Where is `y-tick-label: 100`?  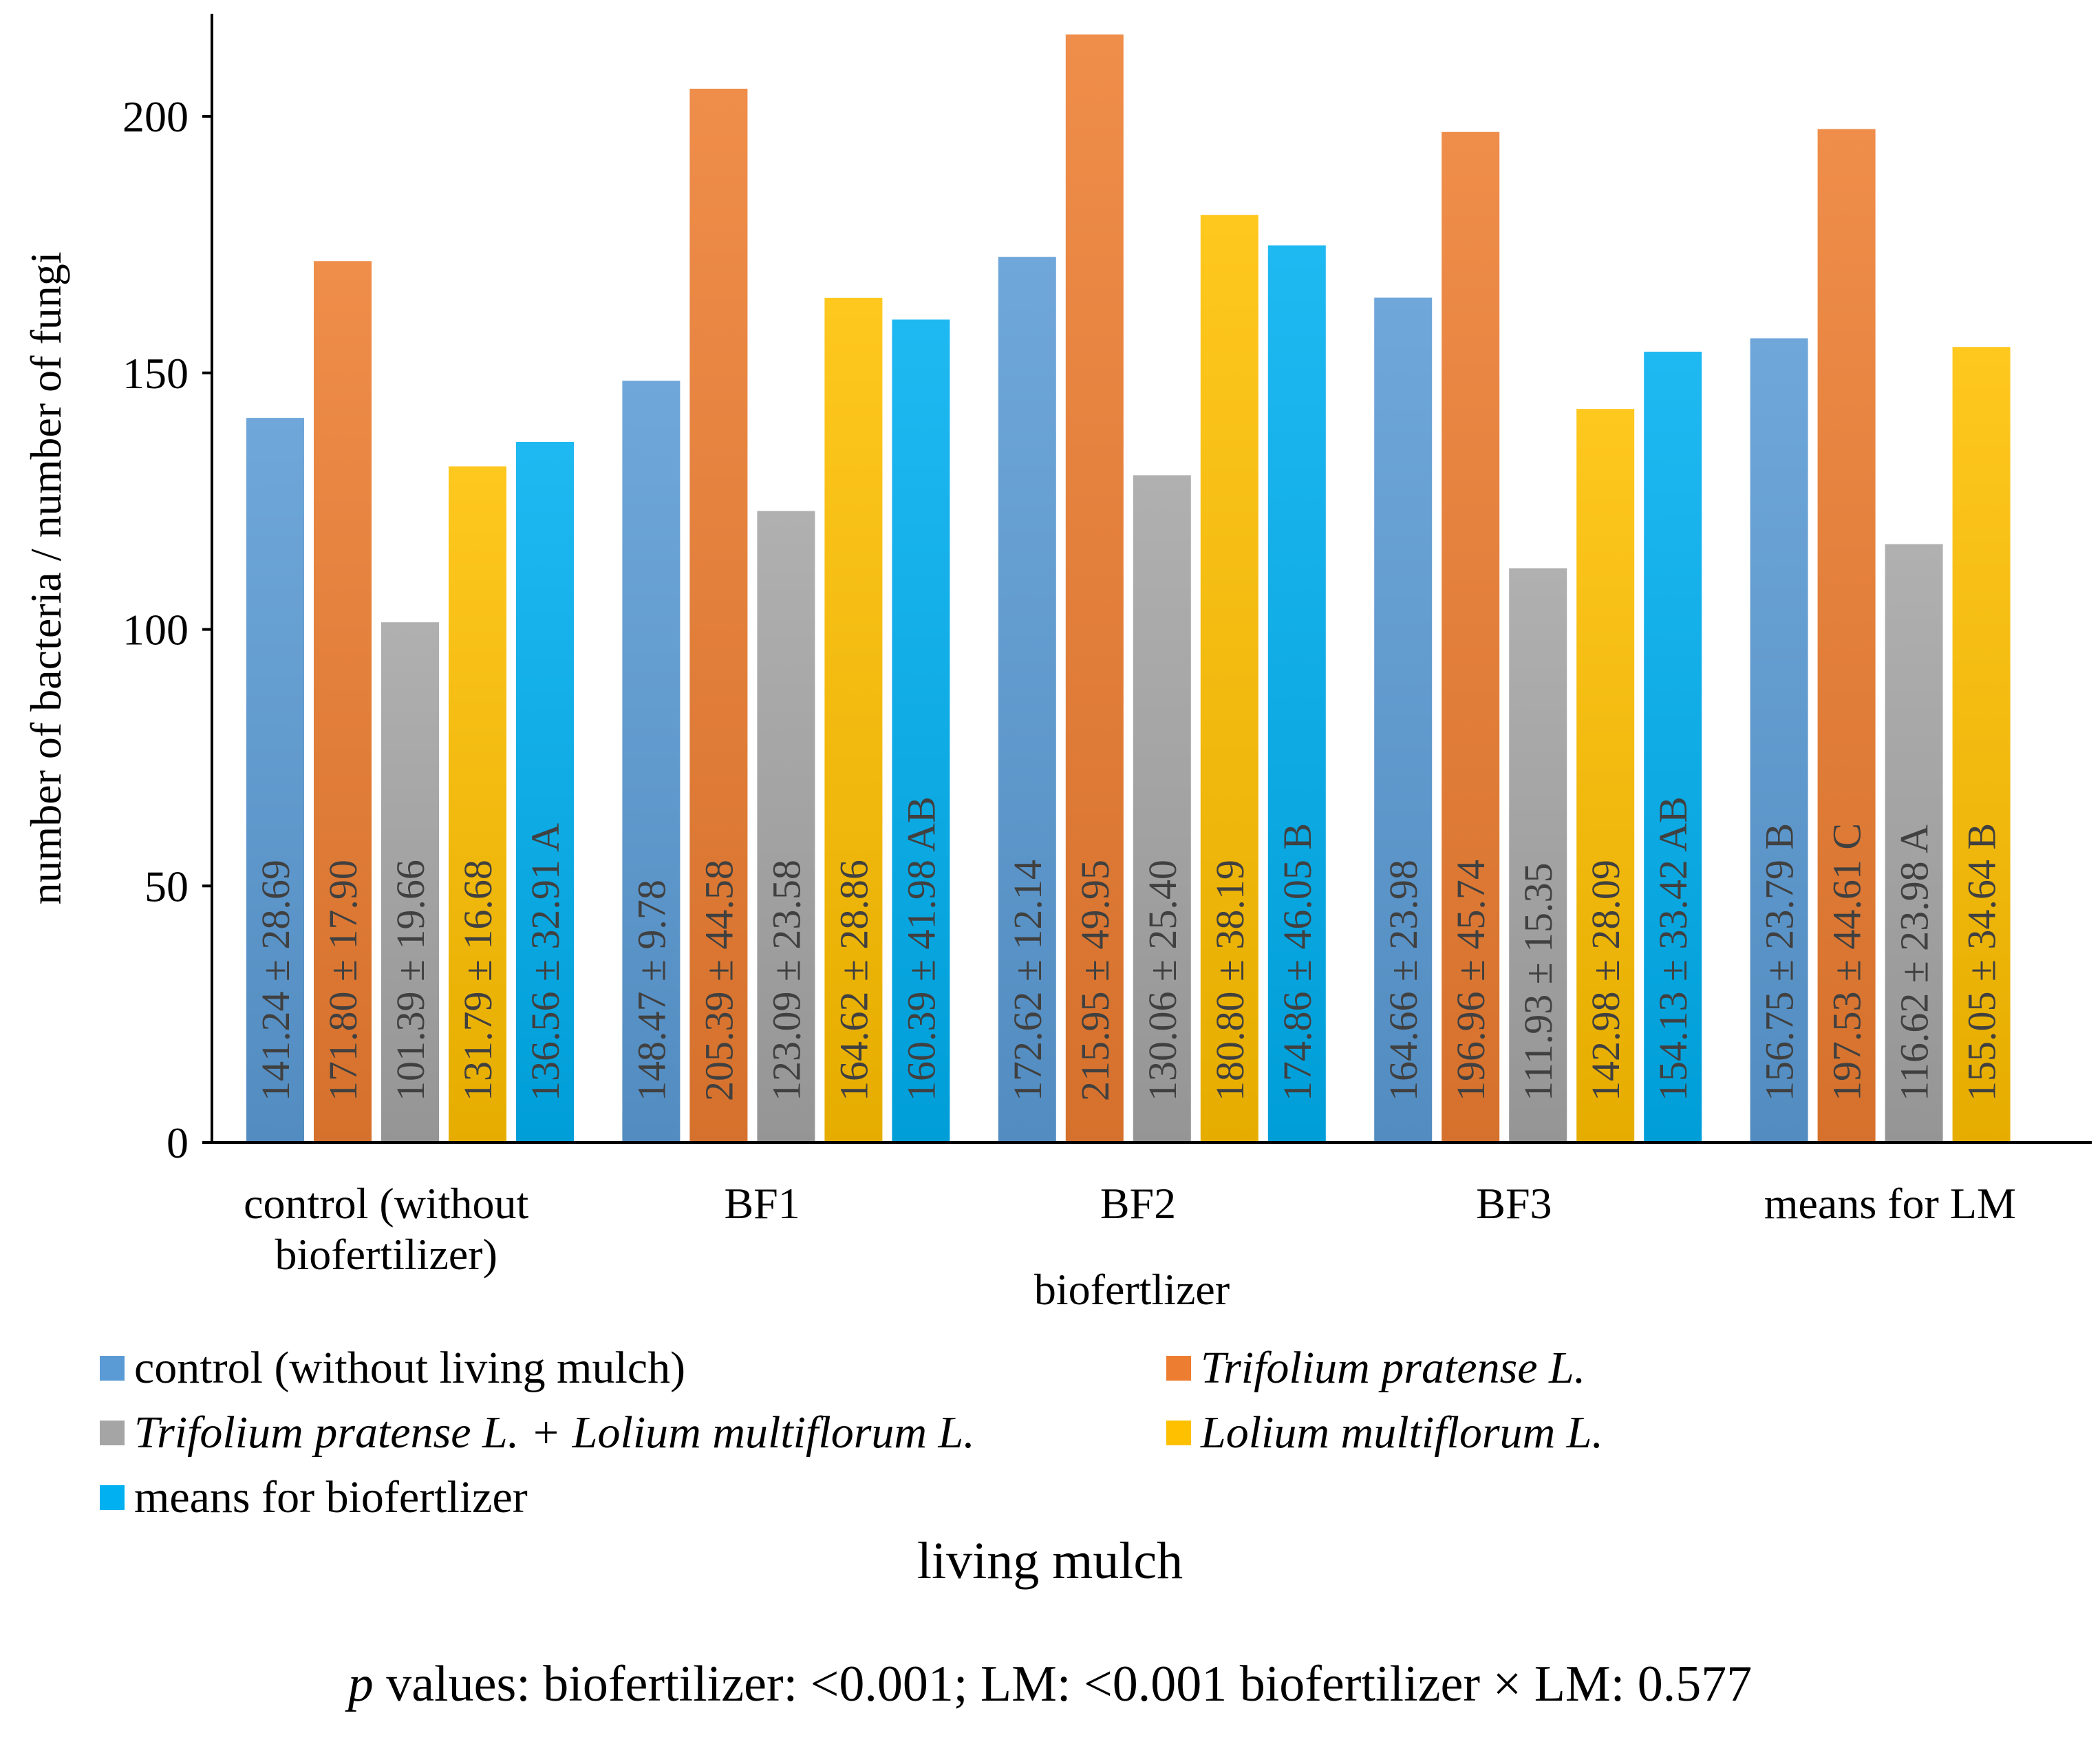 y-tick-label: 100 is located at coordinates (155, 631).